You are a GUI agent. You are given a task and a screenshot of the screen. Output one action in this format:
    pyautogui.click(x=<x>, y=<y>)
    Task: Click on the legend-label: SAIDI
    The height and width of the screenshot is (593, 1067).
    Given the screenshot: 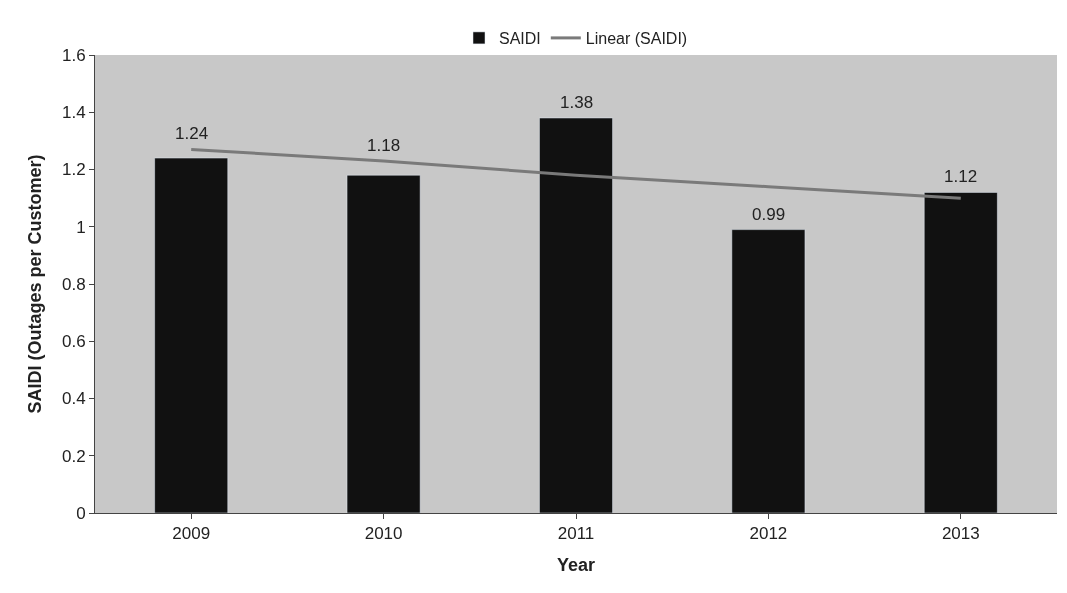 What is the action you would take?
    pyautogui.click(x=520, y=39)
    